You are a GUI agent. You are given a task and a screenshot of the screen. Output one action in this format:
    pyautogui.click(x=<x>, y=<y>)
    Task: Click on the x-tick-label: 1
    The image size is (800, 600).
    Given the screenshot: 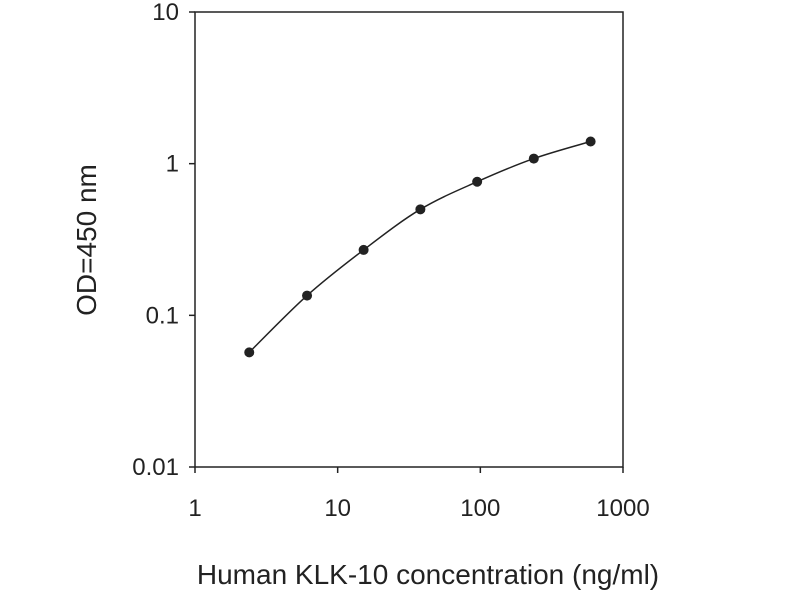 What is the action you would take?
    pyautogui.click(x=194, y=508)
    